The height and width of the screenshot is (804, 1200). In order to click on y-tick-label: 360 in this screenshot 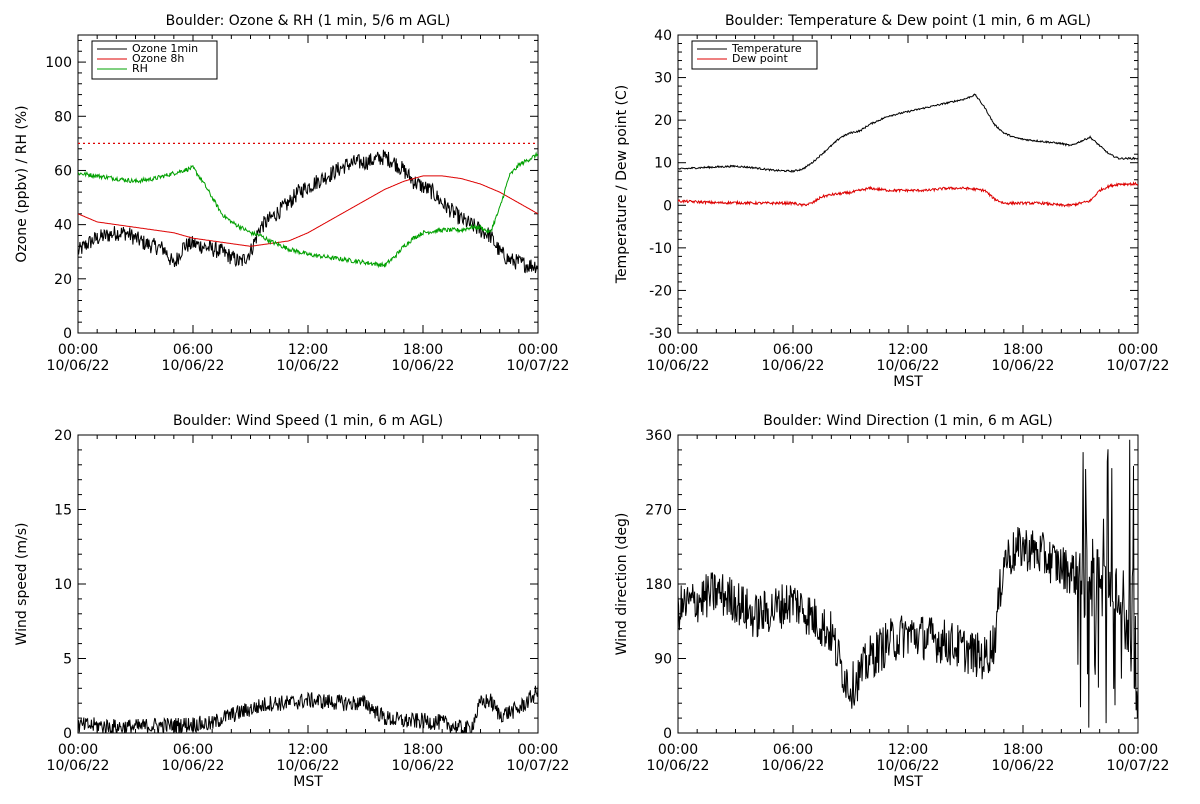, I will do `click(658, 436)`.